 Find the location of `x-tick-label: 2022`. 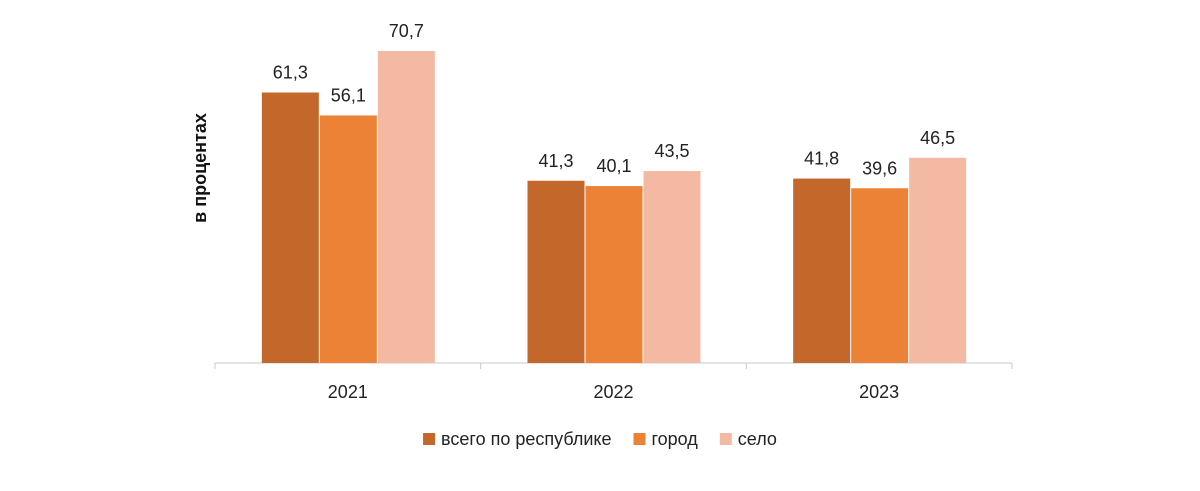

x-tick-label: 2022 is located at coordinates (613, 392).